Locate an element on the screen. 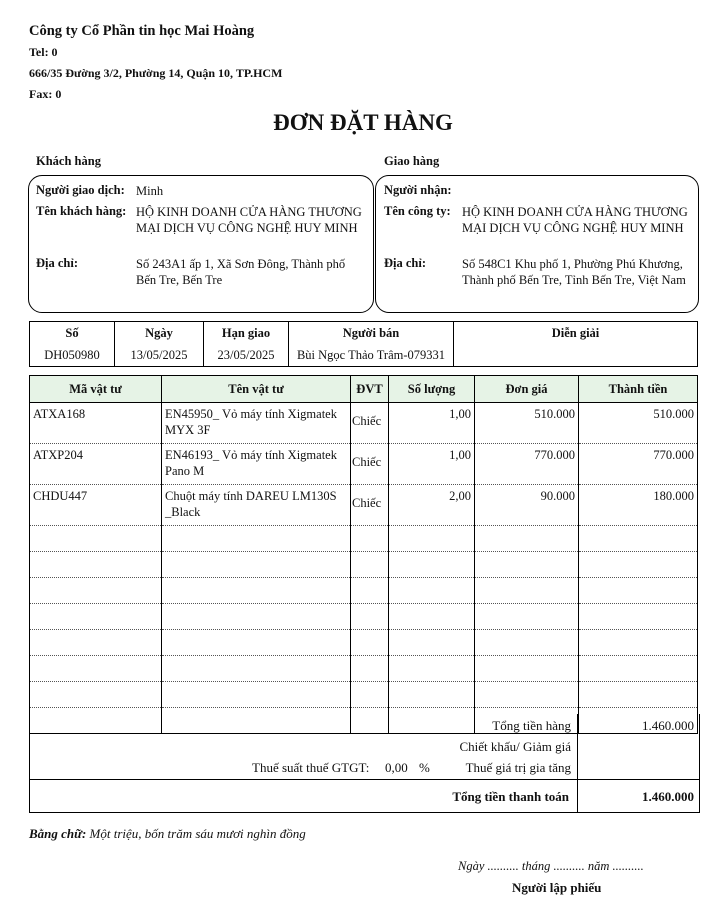 Image resolution: width=726 pixels, height=902 pixels. item-code: CHDU447 is located at coordinates (95, 505).